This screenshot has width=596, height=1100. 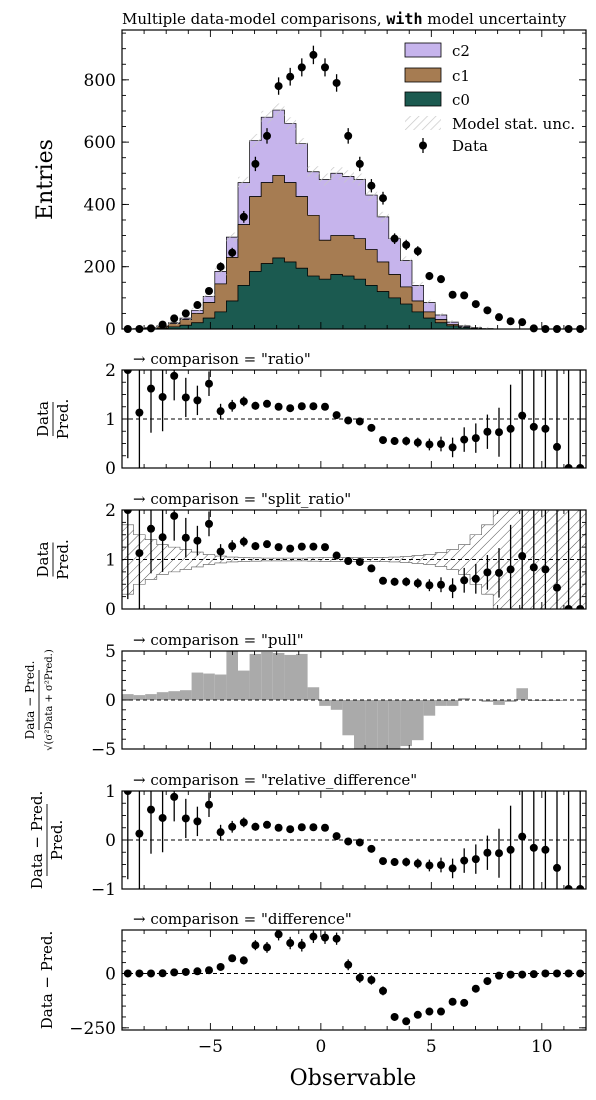 What do you see at coordinates (63, 559) in the screenshot?
I see `panel-y-label-den: Pred.` at bounding box center [63, 559].